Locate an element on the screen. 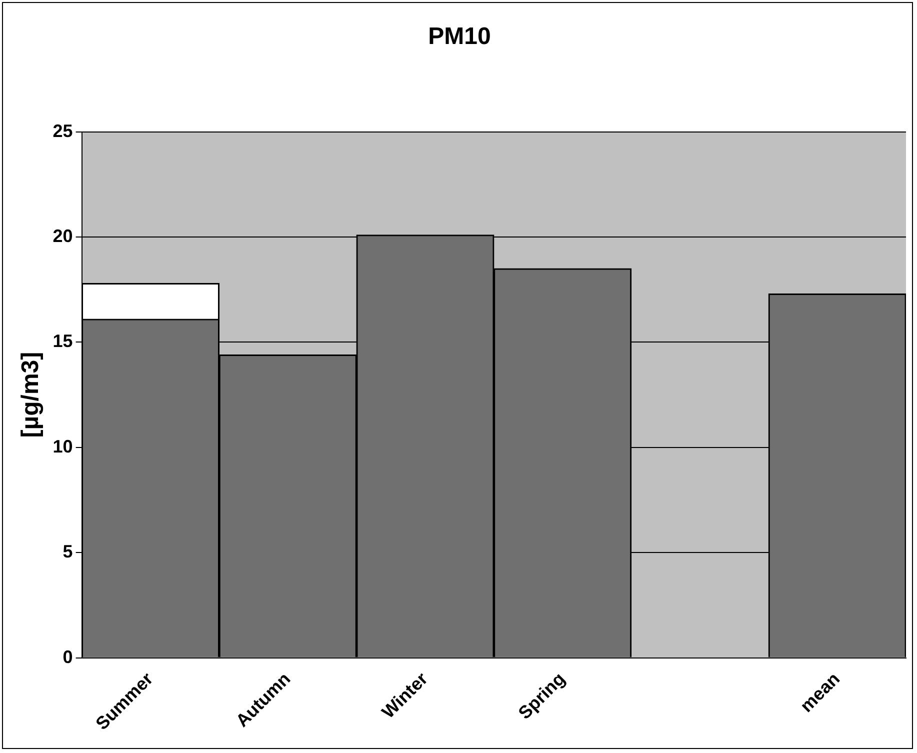 This screenshot has height=753, width=917. y-tick-label: 0 is located at coordinates (67, 656).